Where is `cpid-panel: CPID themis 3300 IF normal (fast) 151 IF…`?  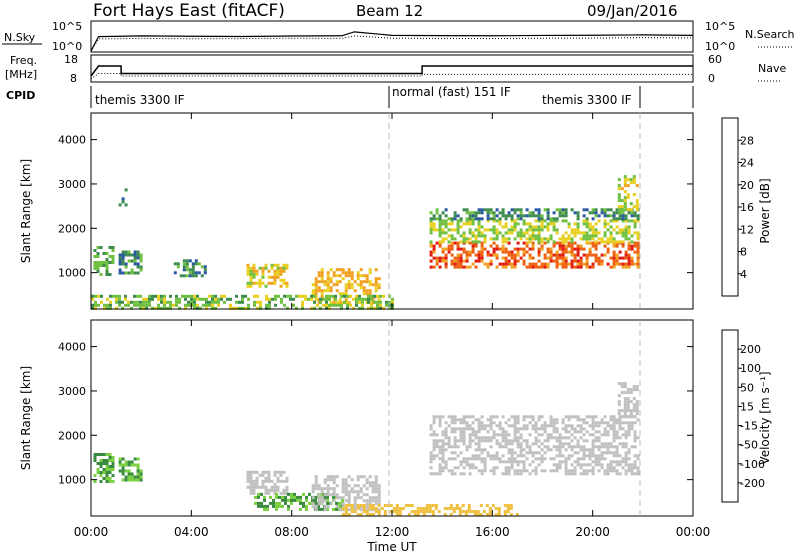 cpid-panel: CPID themis 3300 IF normal (fast) 151 IF… is located at coordinates (350, 96).